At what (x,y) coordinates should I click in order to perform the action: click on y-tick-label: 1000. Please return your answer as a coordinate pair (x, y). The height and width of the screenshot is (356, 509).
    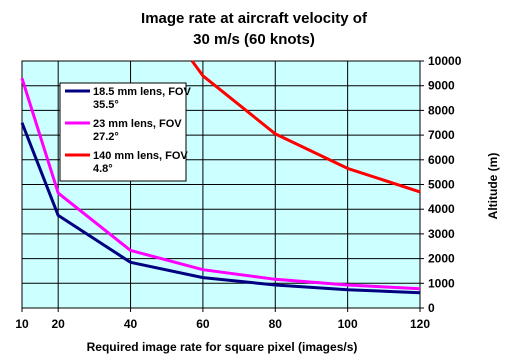
    Looking at the image, I should click on (441, 283).